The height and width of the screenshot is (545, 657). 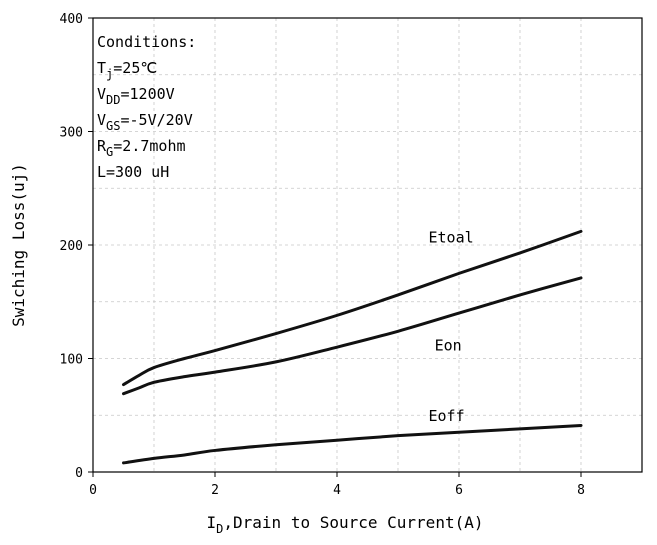 I want to click on condition-line: L=300 uH, so click(x=133, y=172).